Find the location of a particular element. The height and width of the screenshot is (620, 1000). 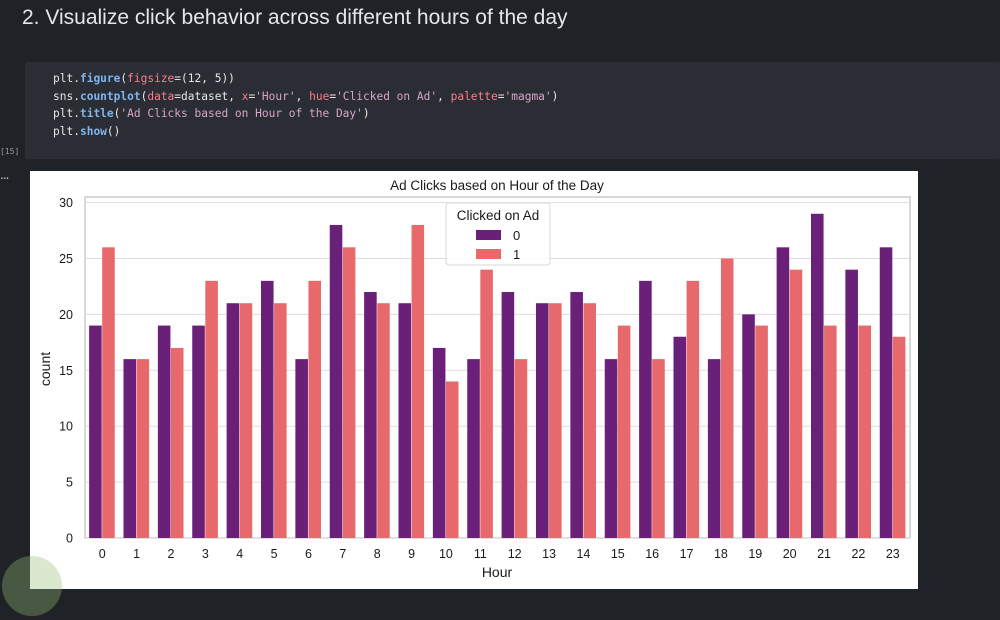

execution-count: [15] is located at coordinates (10, 151).